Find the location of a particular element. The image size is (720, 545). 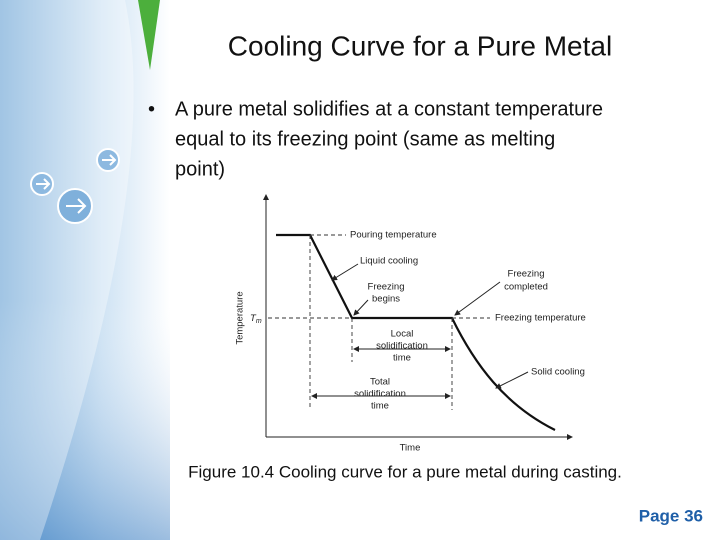

figure-label: Freezing temperature is located at coordinates (540, 318).